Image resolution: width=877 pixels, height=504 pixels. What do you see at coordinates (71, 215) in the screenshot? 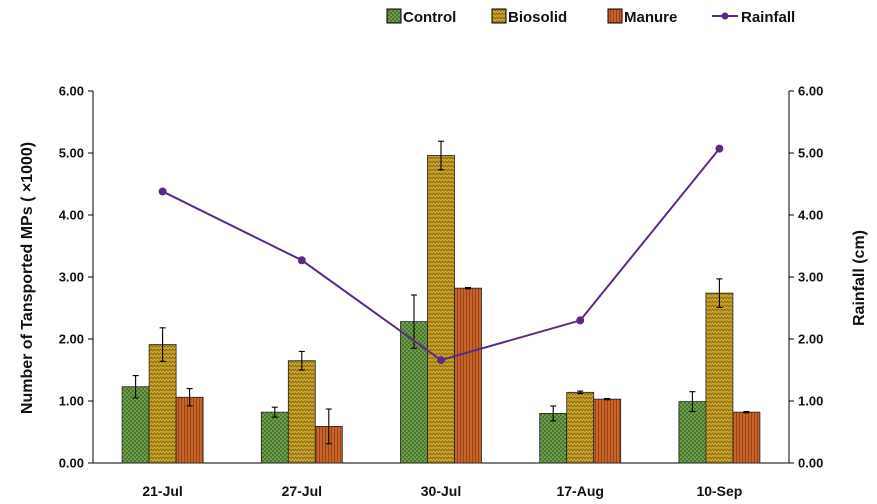
I see `y-tick-label-left: 4.00` at bounding box center [71, 215].